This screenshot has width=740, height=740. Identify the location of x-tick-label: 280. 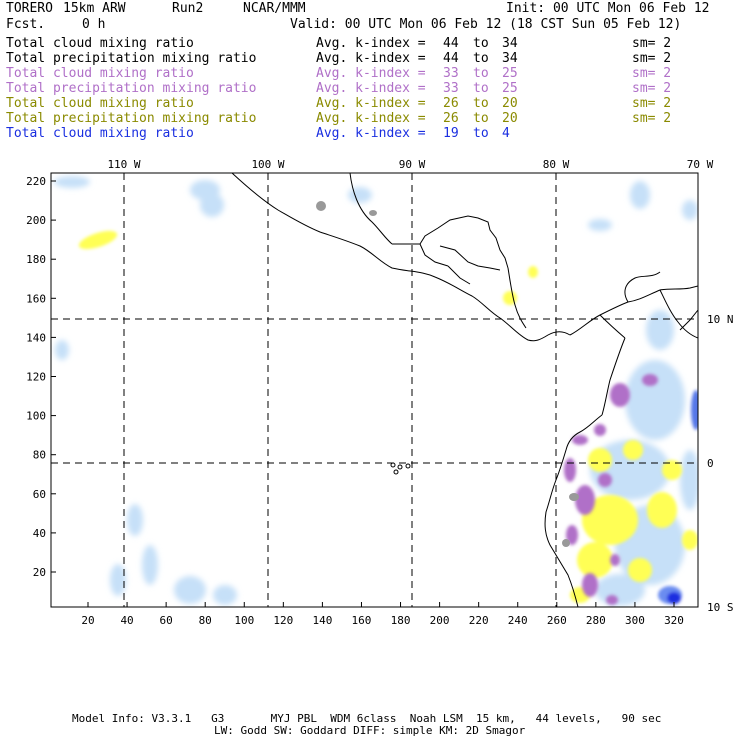
(596, 620).